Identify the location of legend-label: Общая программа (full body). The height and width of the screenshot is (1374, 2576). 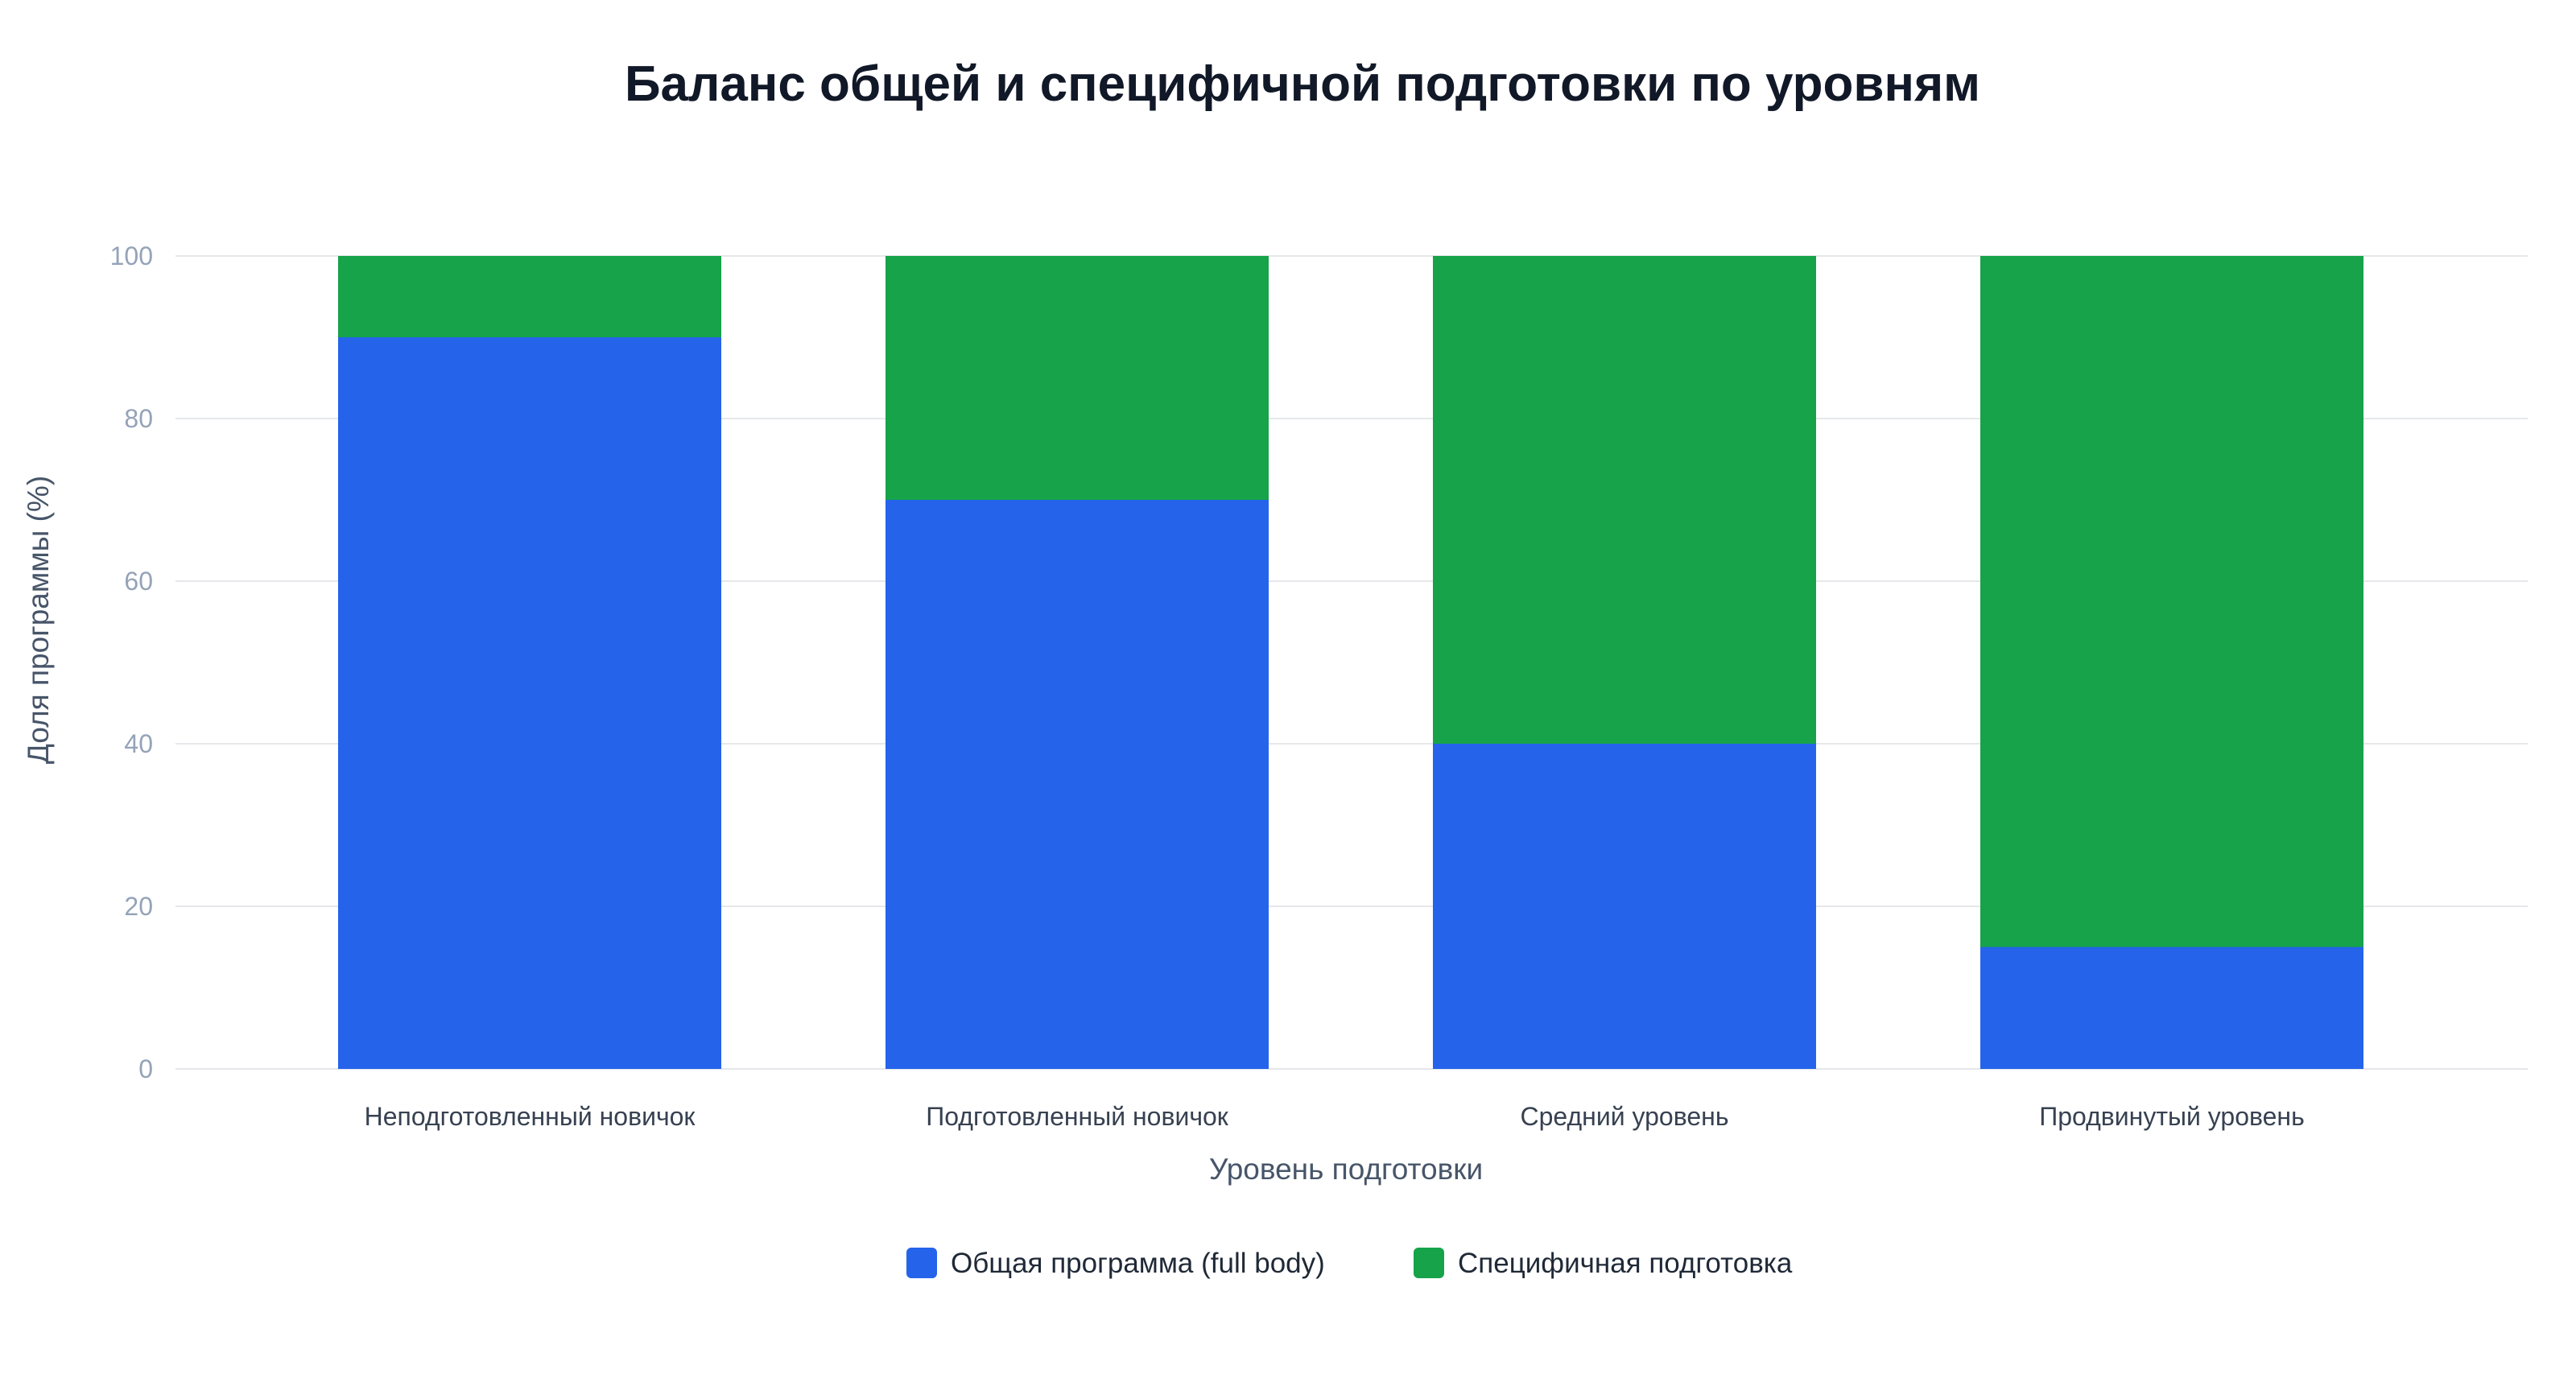
(1138, 1263).